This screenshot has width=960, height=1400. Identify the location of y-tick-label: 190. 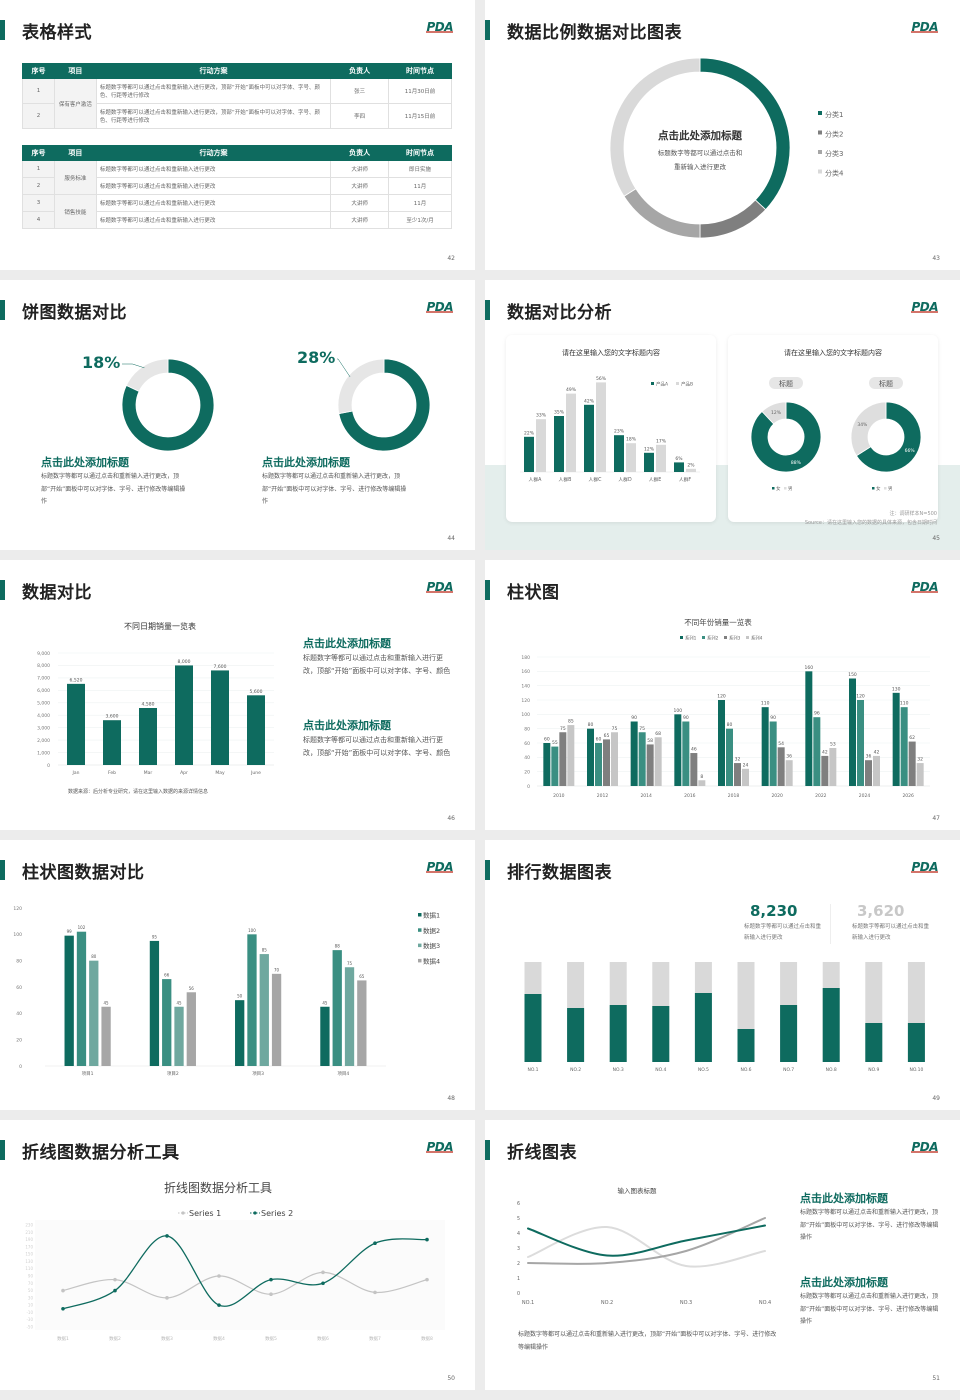
(29, 1239).